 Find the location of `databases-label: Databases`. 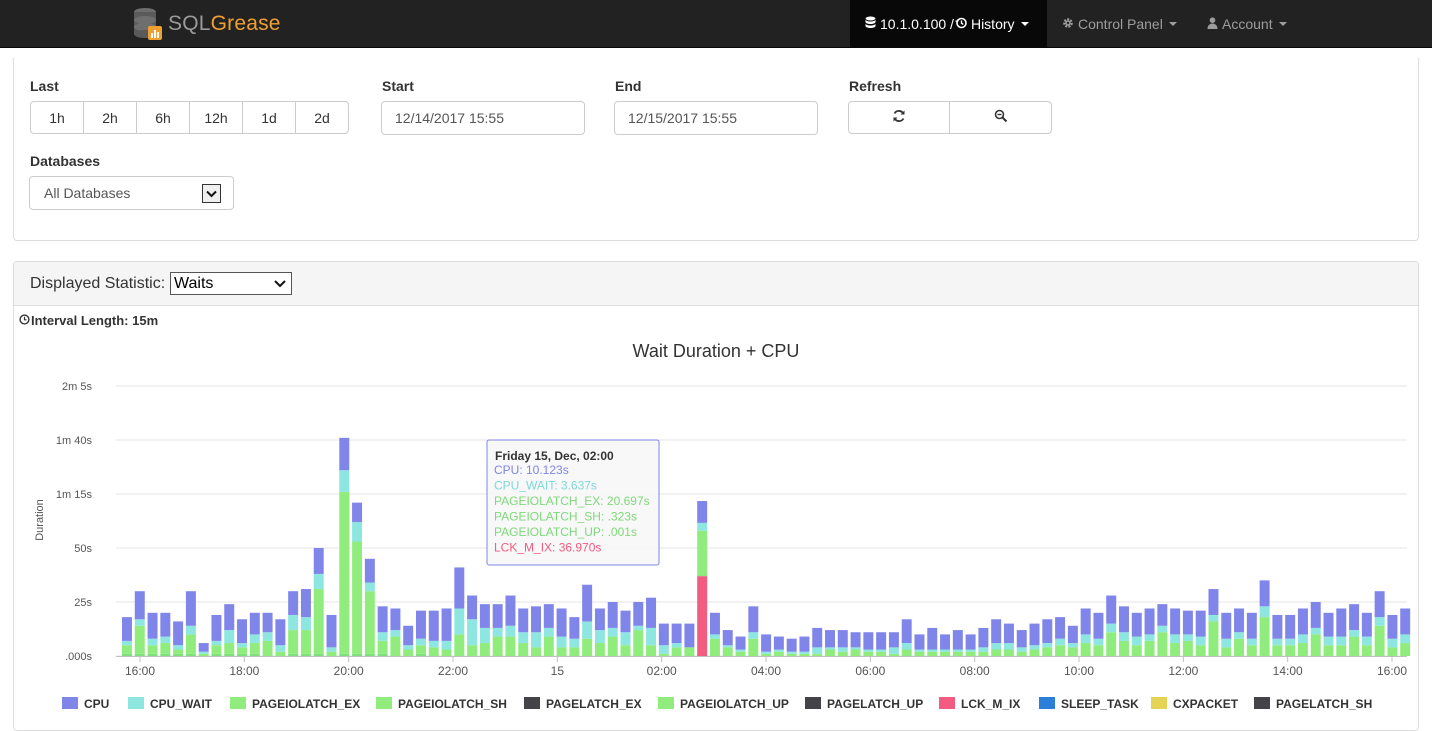

databases-label: Databases is located at coordinates (65, 161).